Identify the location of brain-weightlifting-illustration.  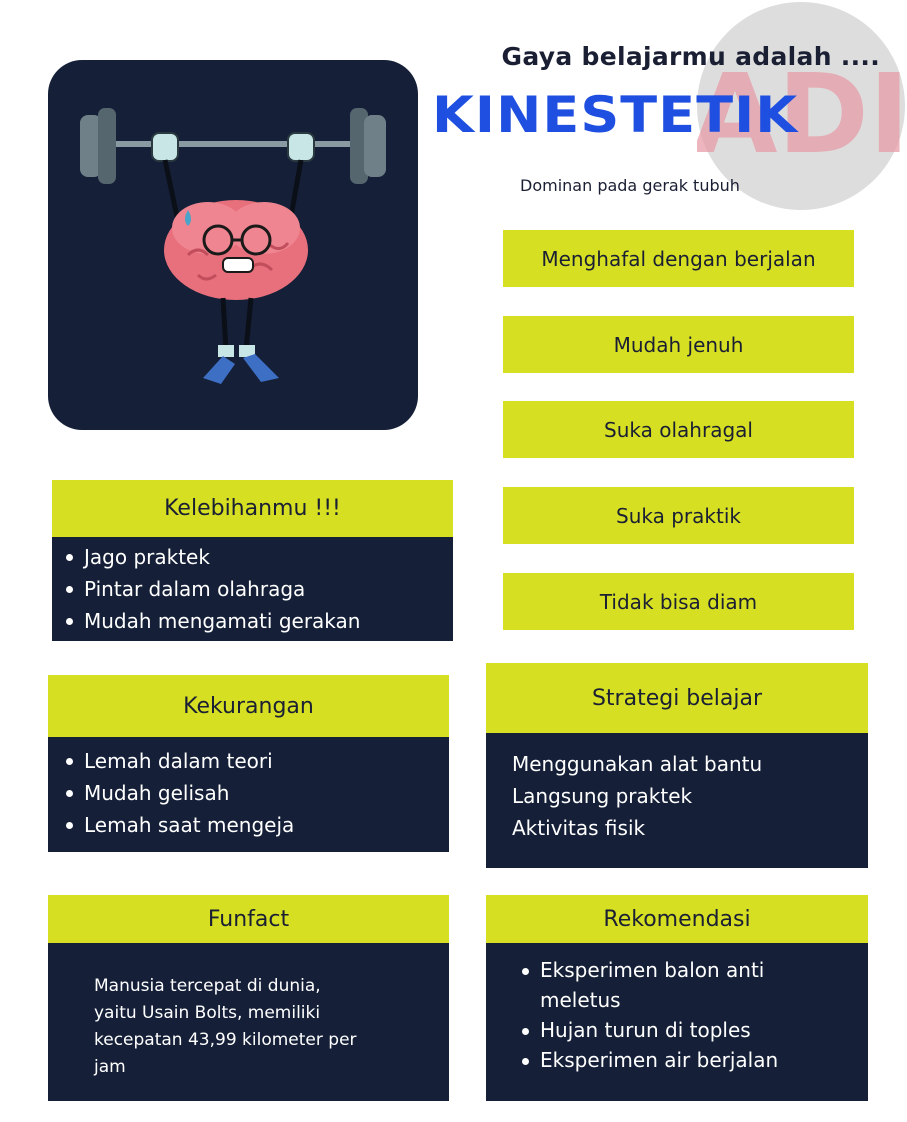
(233, 245).